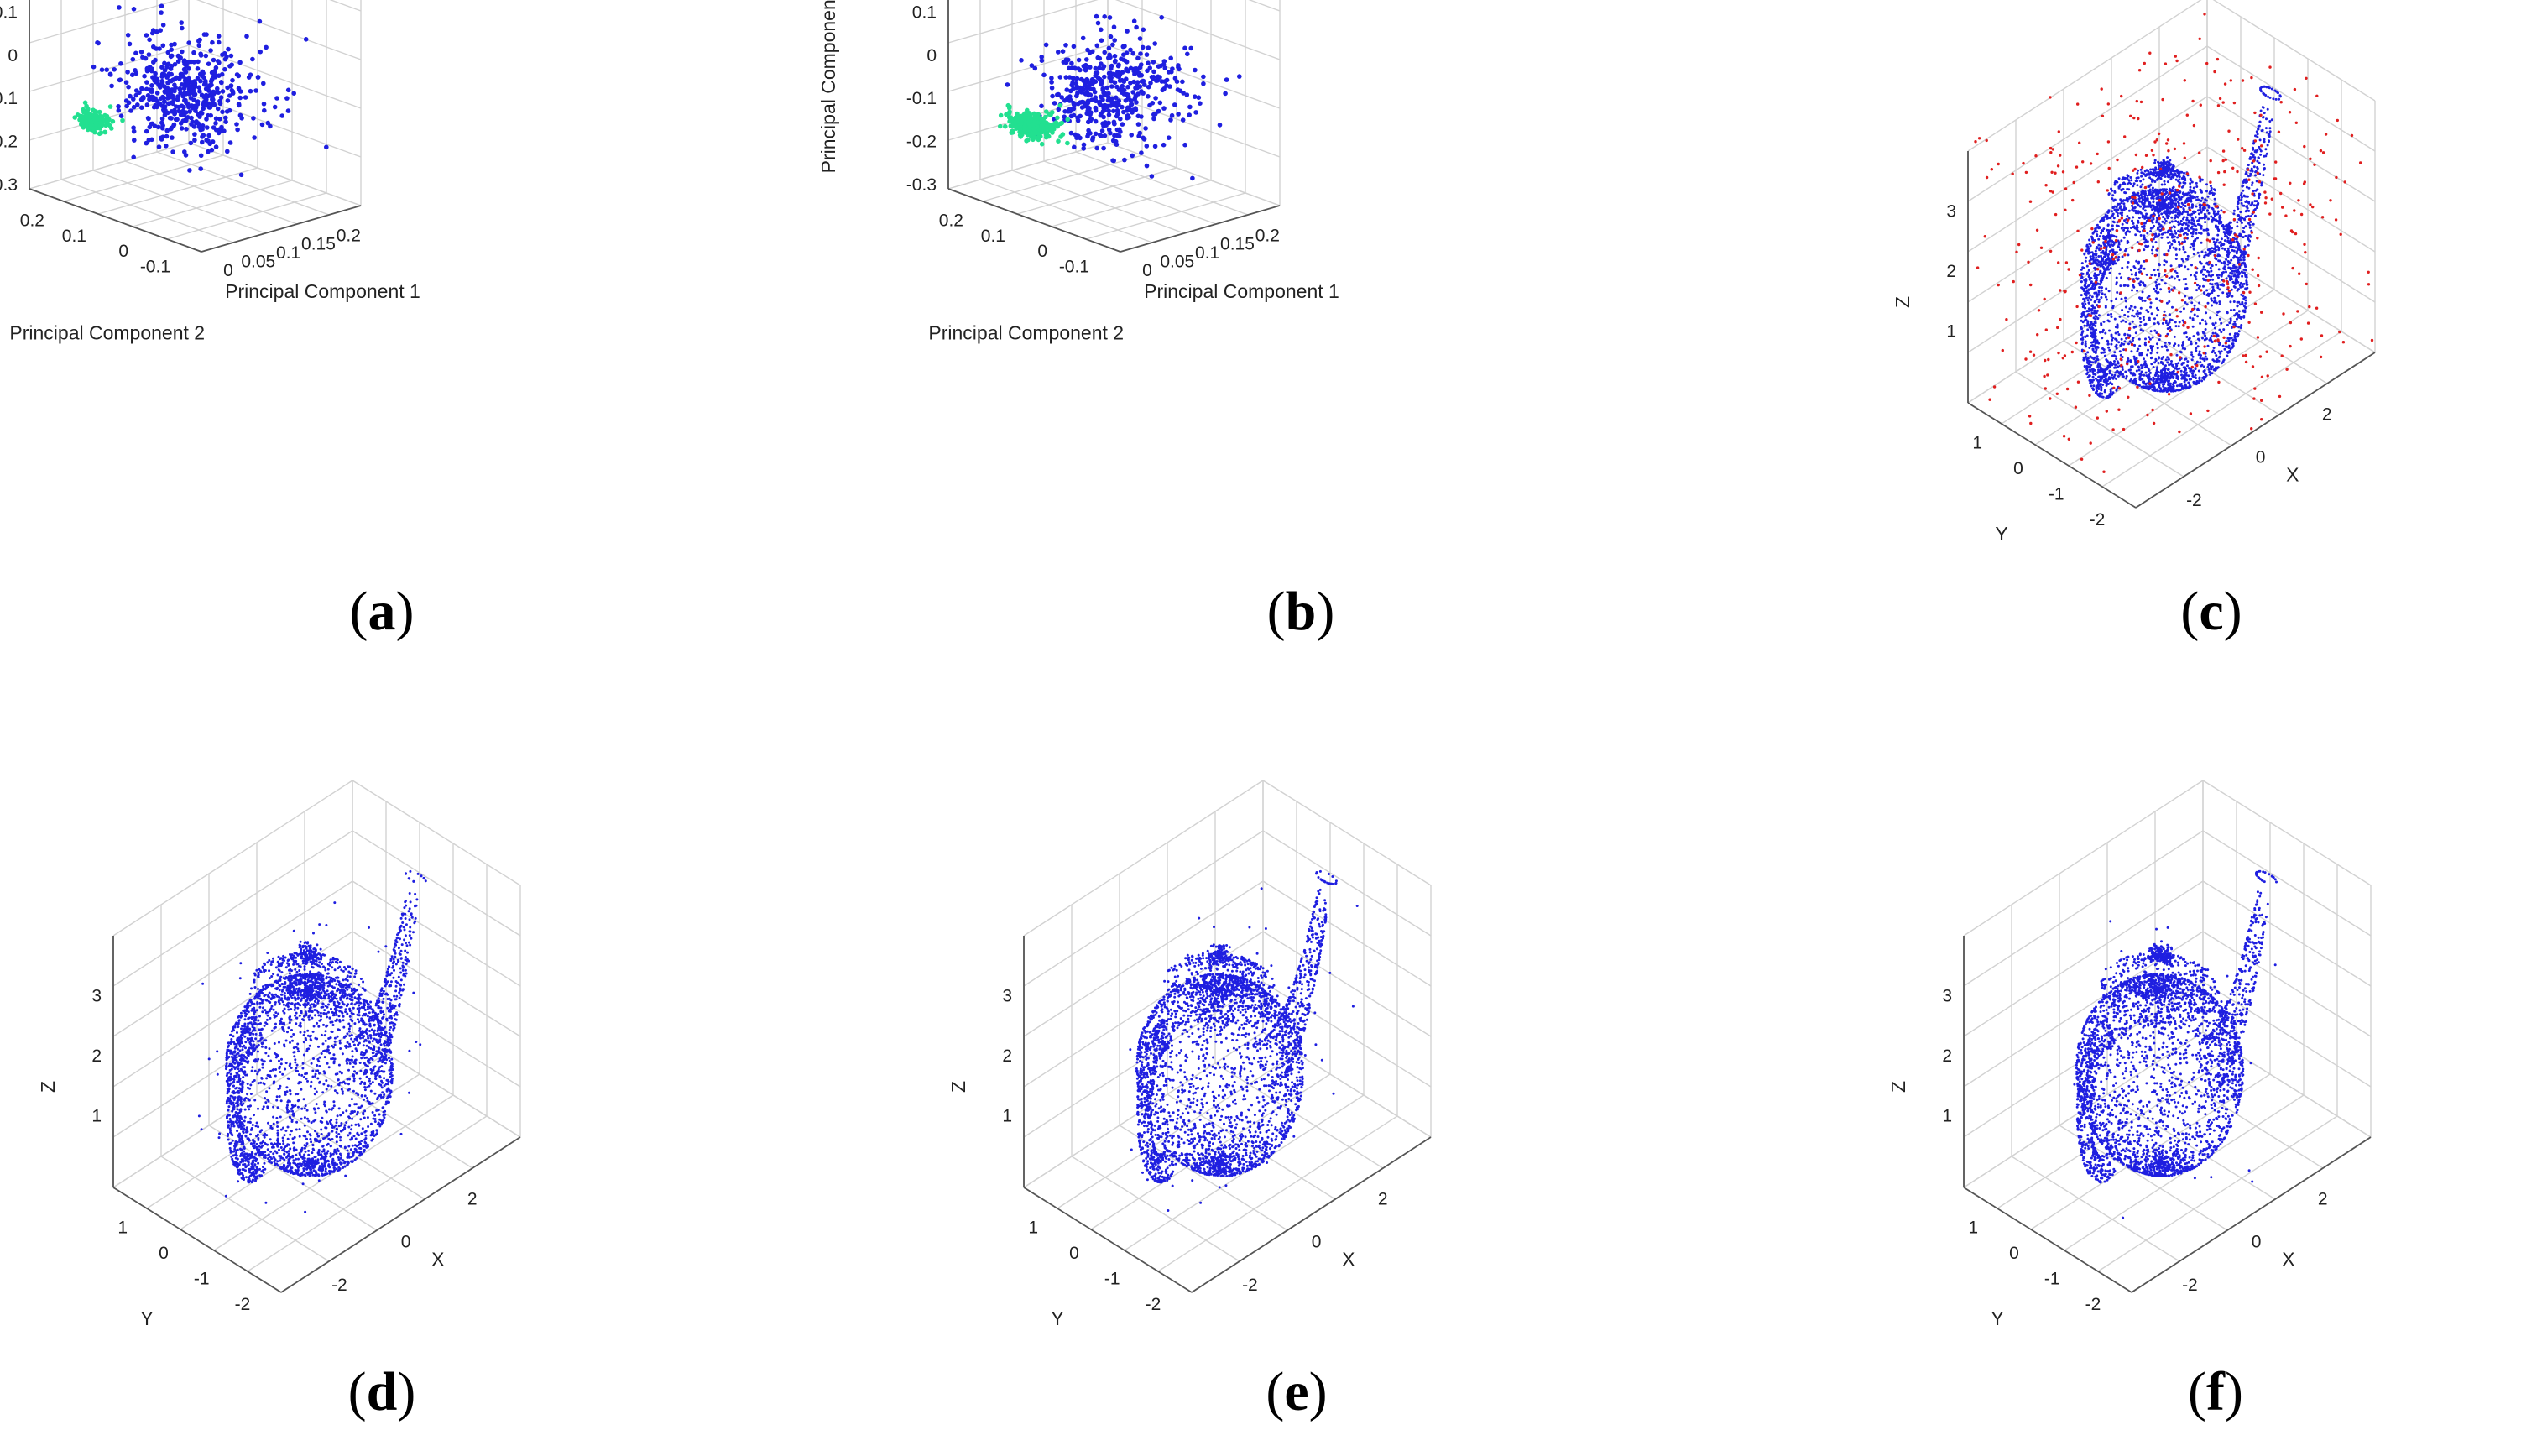  Describe the element at coordinates (2261, 457) in the screenshot. I see `x-tick-label: 0` at that location.